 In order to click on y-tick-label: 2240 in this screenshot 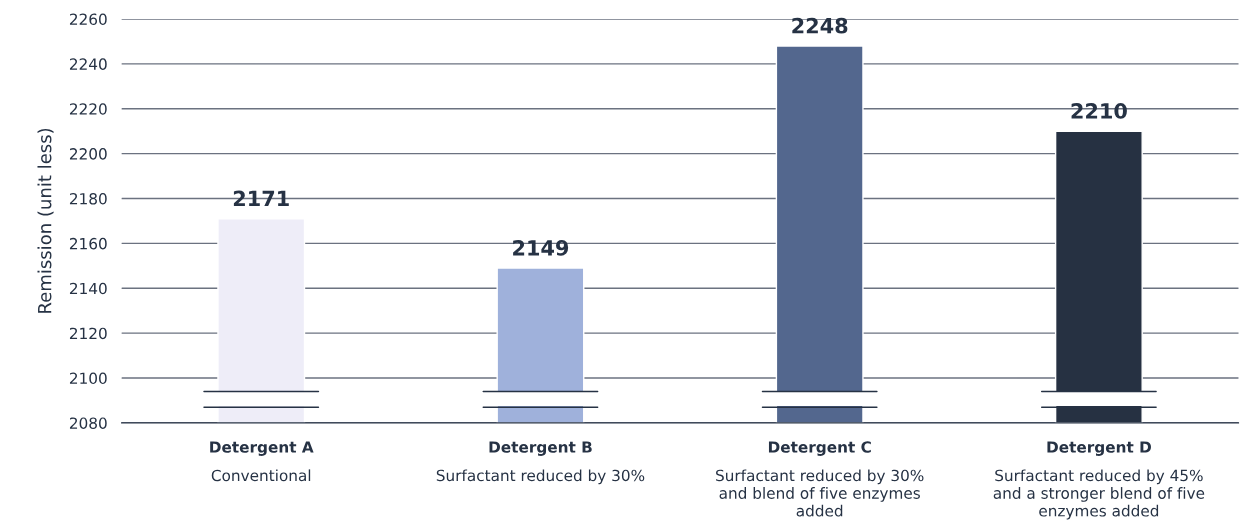, I will do `click(88, 64)`.